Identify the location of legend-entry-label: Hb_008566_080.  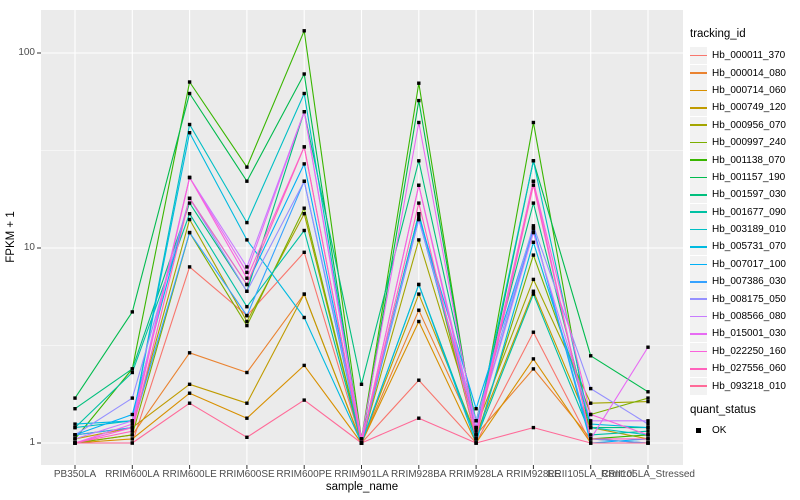
(749, 317).